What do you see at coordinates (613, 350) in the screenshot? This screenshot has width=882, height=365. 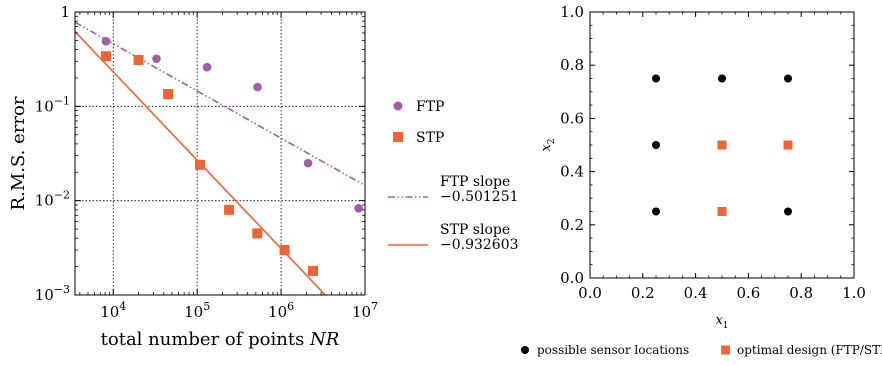 I see `legend-sensor-label: possible sensor locations` at bounding box center [613, 350].